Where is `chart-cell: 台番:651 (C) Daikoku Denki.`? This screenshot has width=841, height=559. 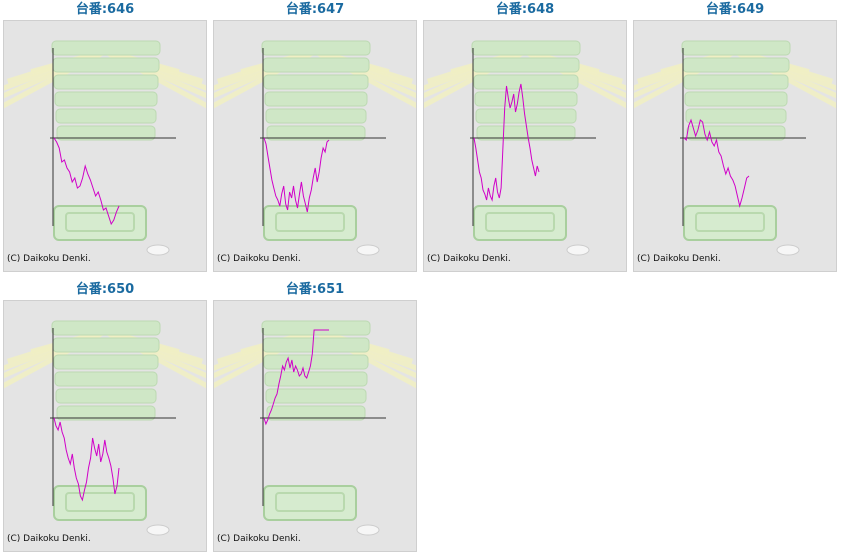
chart-cell: 台番:651 (C) Daikoku Denki. is located at coordinates (315, 416).